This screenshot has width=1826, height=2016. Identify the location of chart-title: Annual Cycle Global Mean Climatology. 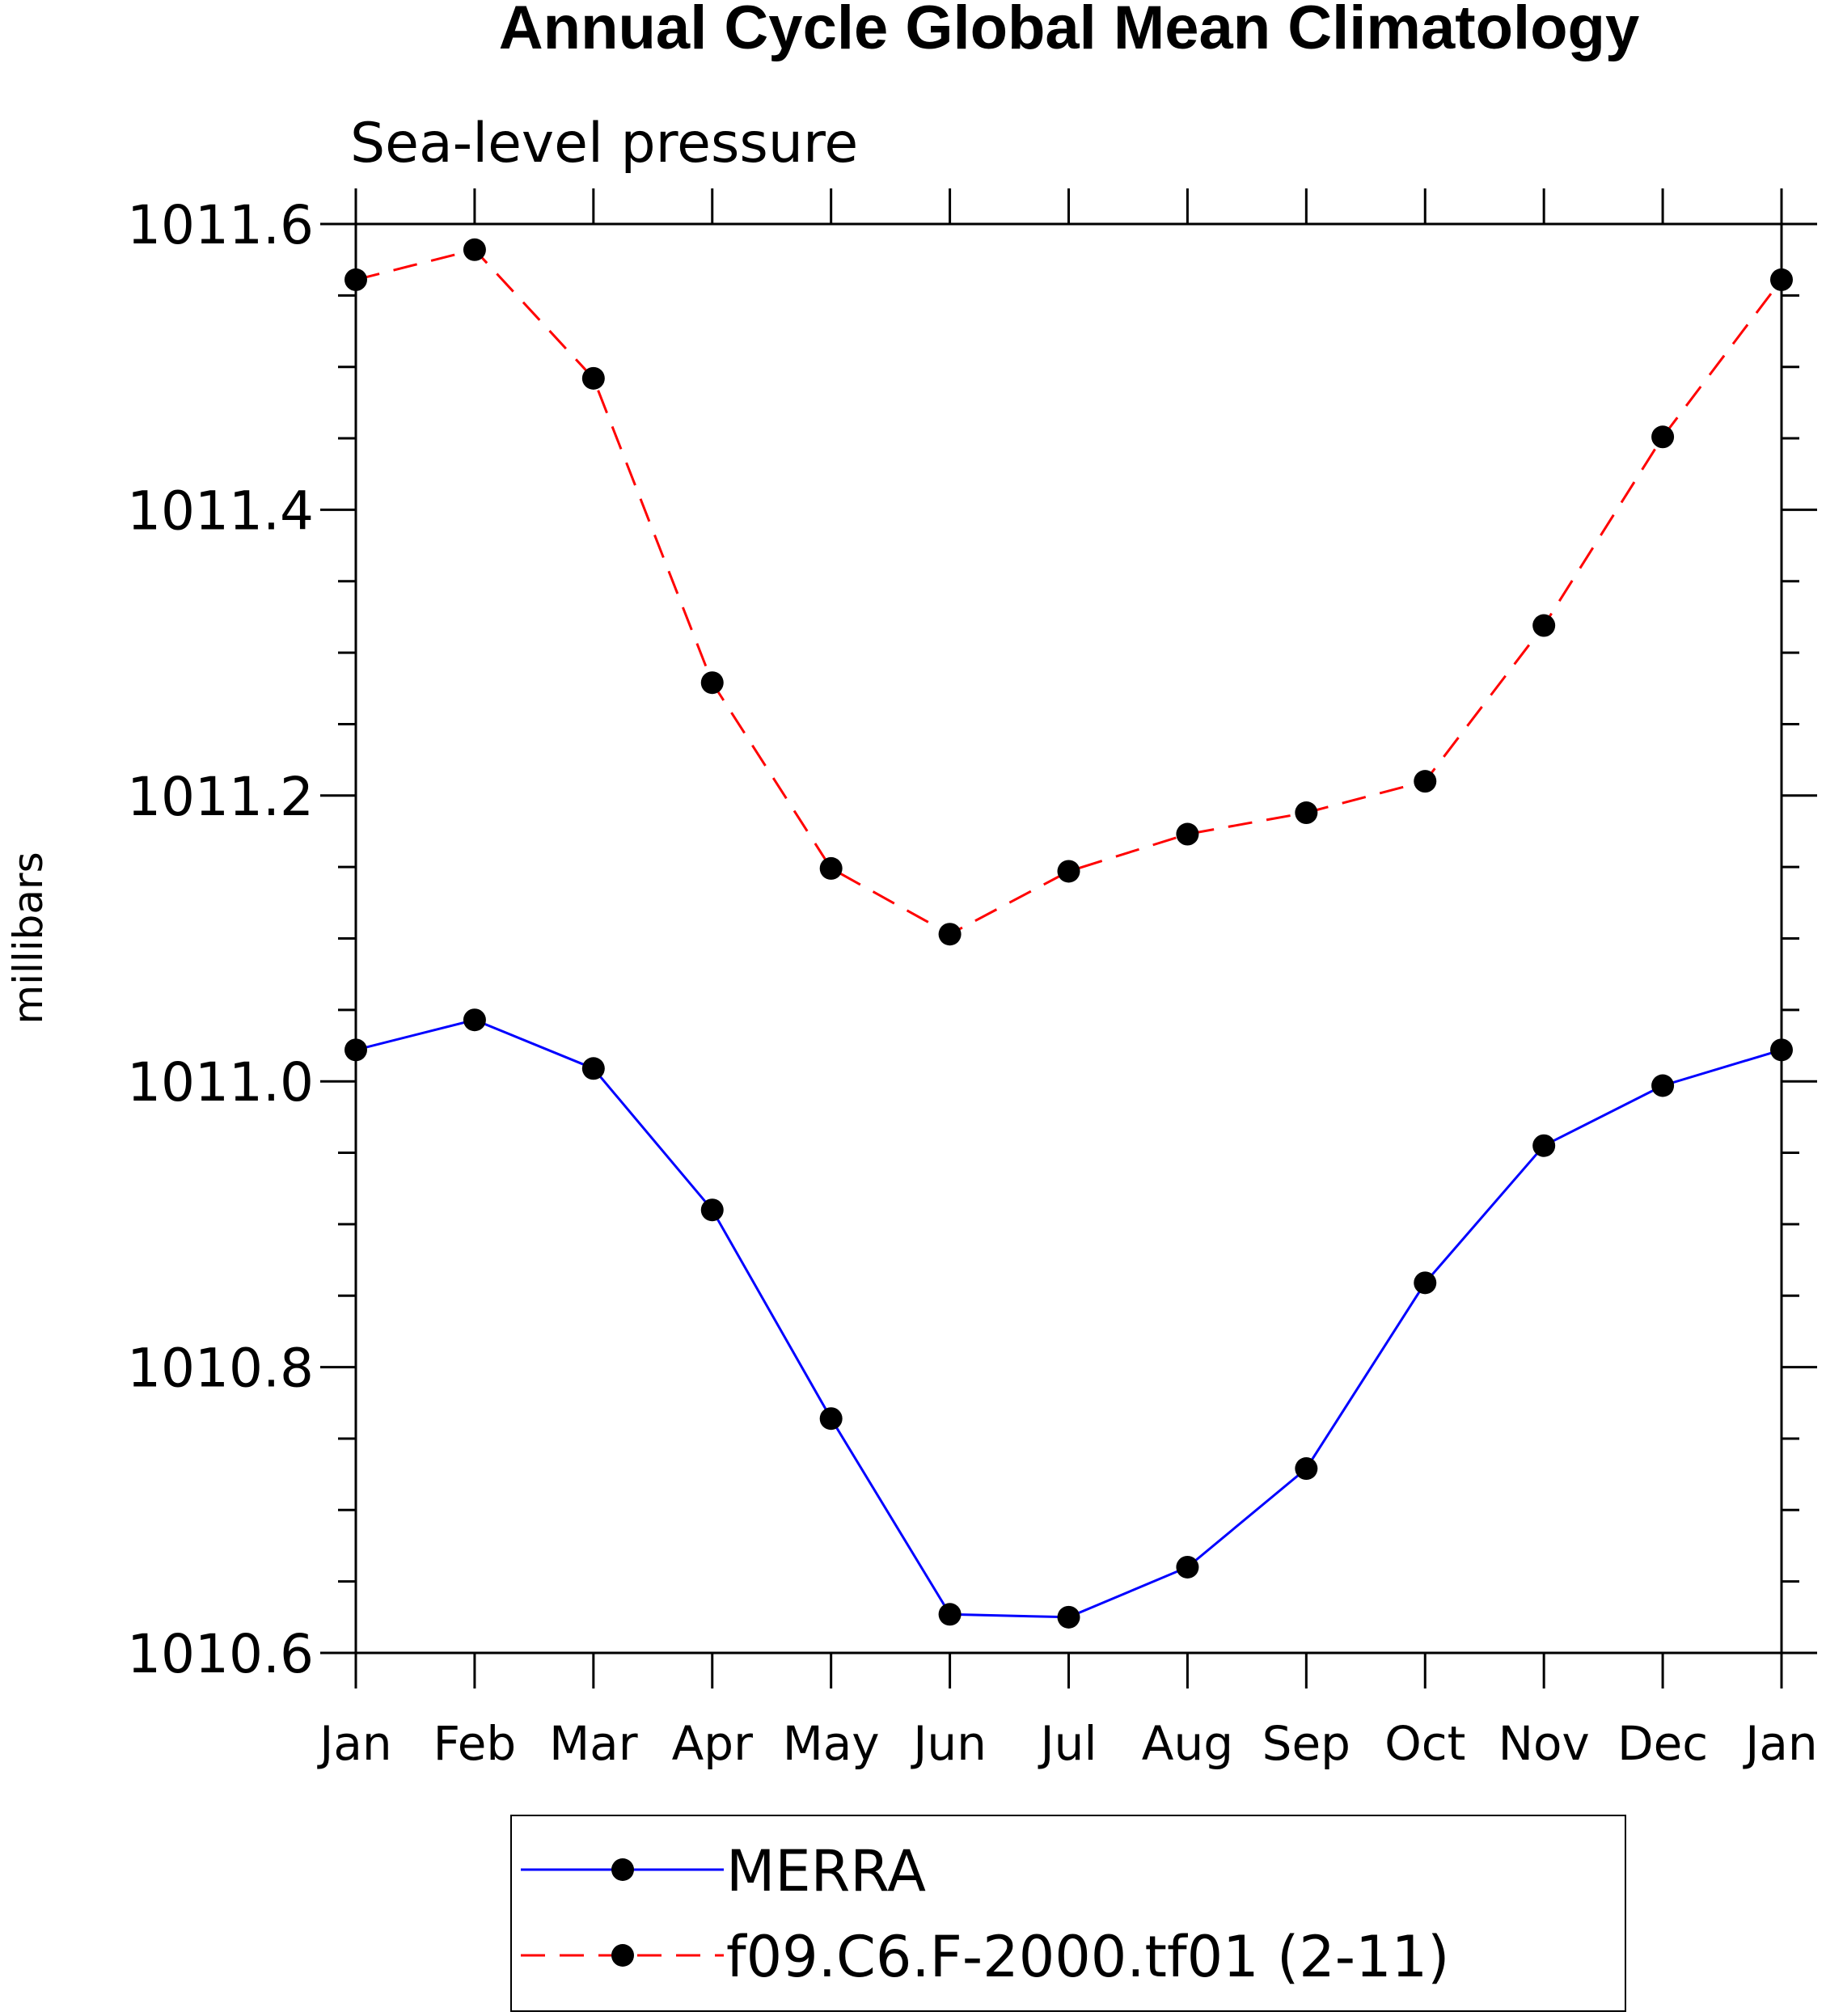
(1069, 31).